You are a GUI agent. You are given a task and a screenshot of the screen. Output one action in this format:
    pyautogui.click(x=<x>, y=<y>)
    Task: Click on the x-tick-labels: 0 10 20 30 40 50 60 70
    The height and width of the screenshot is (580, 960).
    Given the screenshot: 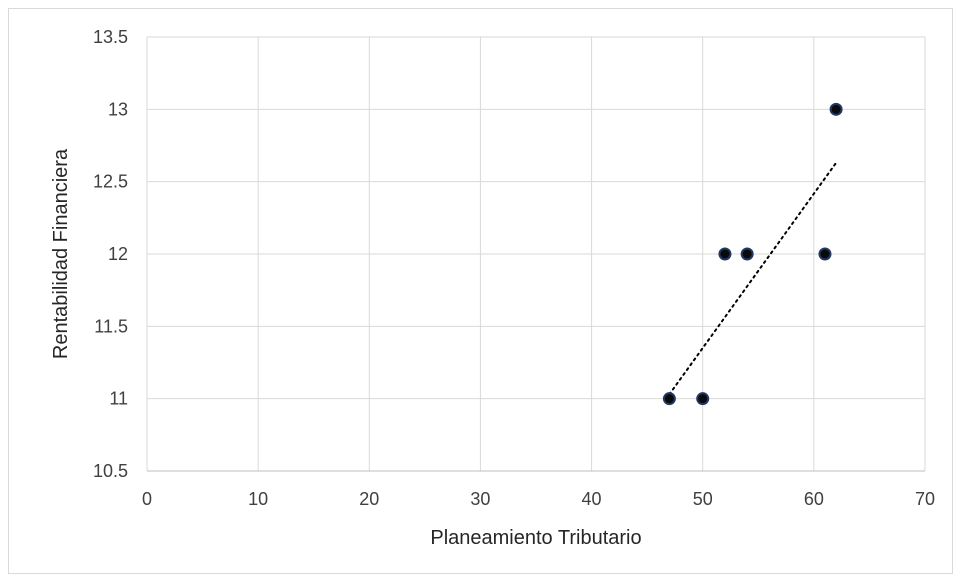 What is the action you would take?
    pyautogui.click(x=538, y=499)
    